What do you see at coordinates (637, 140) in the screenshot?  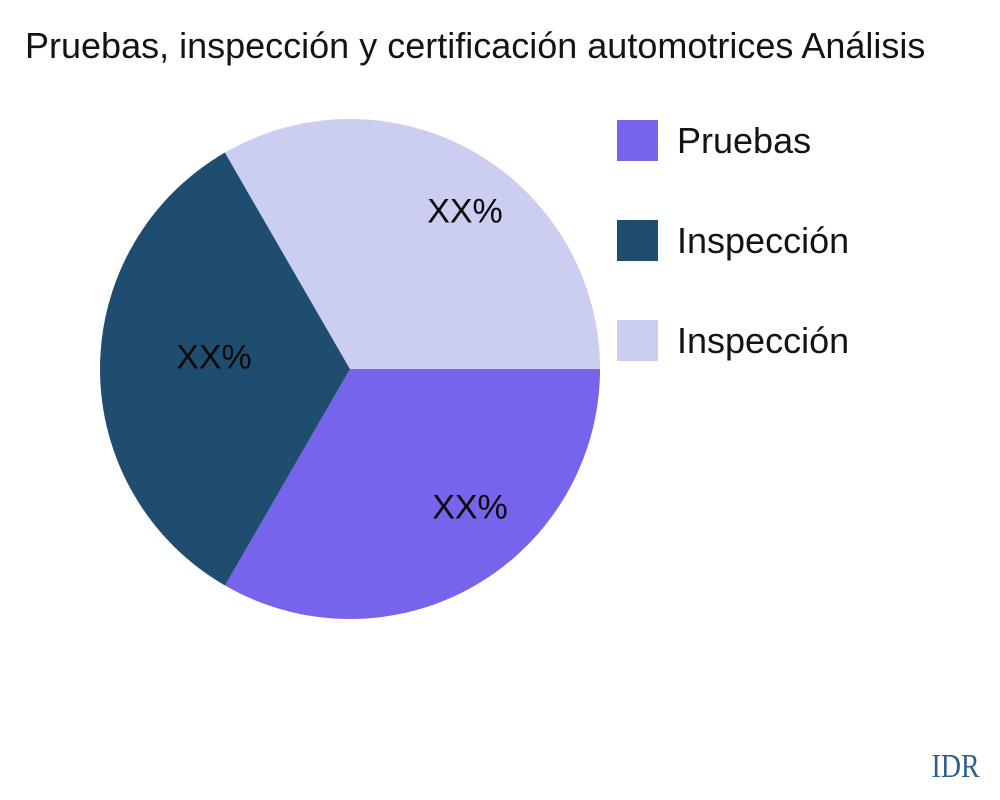 I see `legend-swatch-pruebas` at bounding box center [637, 140].